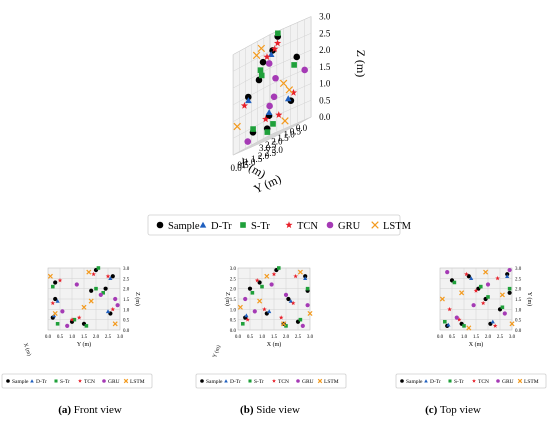 The image size is (550, 425). I want to click on z-tick-label: 0.0, so click(325, 117).